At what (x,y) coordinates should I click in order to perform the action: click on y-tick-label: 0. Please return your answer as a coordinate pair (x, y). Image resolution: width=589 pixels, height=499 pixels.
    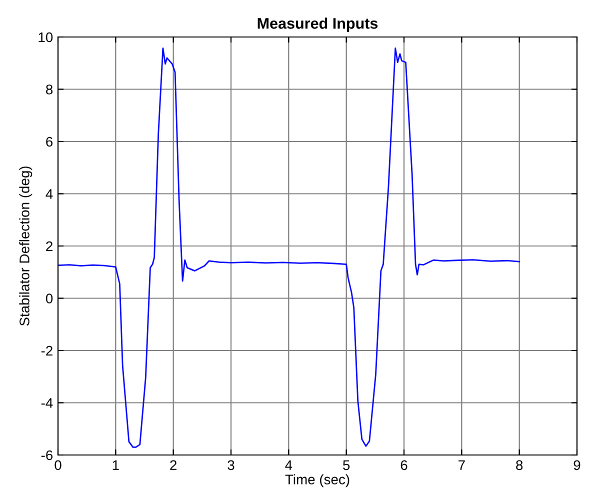
    Looking at the image, I should click on (49, 299).